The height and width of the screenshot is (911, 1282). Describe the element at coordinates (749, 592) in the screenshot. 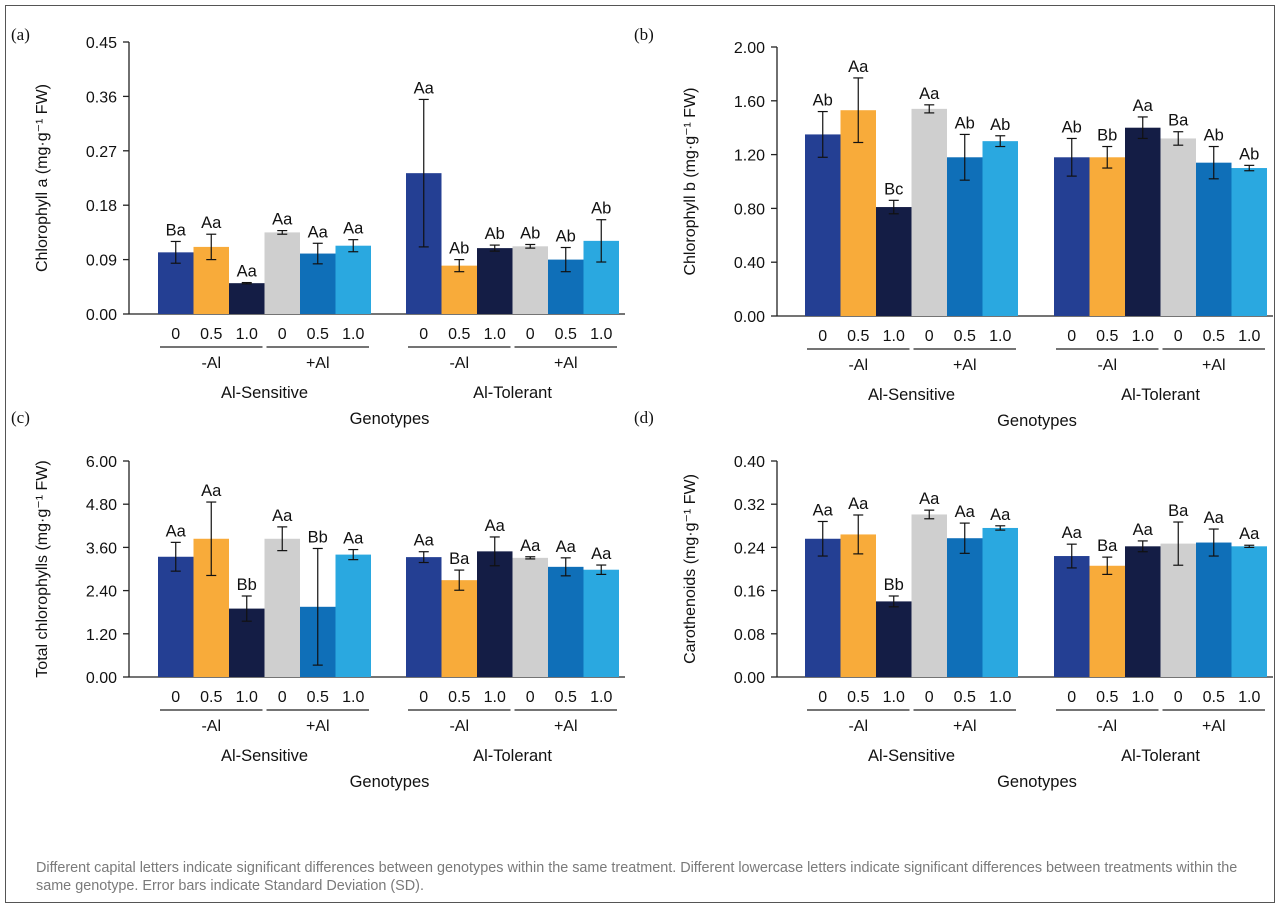

I see `y-tick-label: 0.16` at that location.